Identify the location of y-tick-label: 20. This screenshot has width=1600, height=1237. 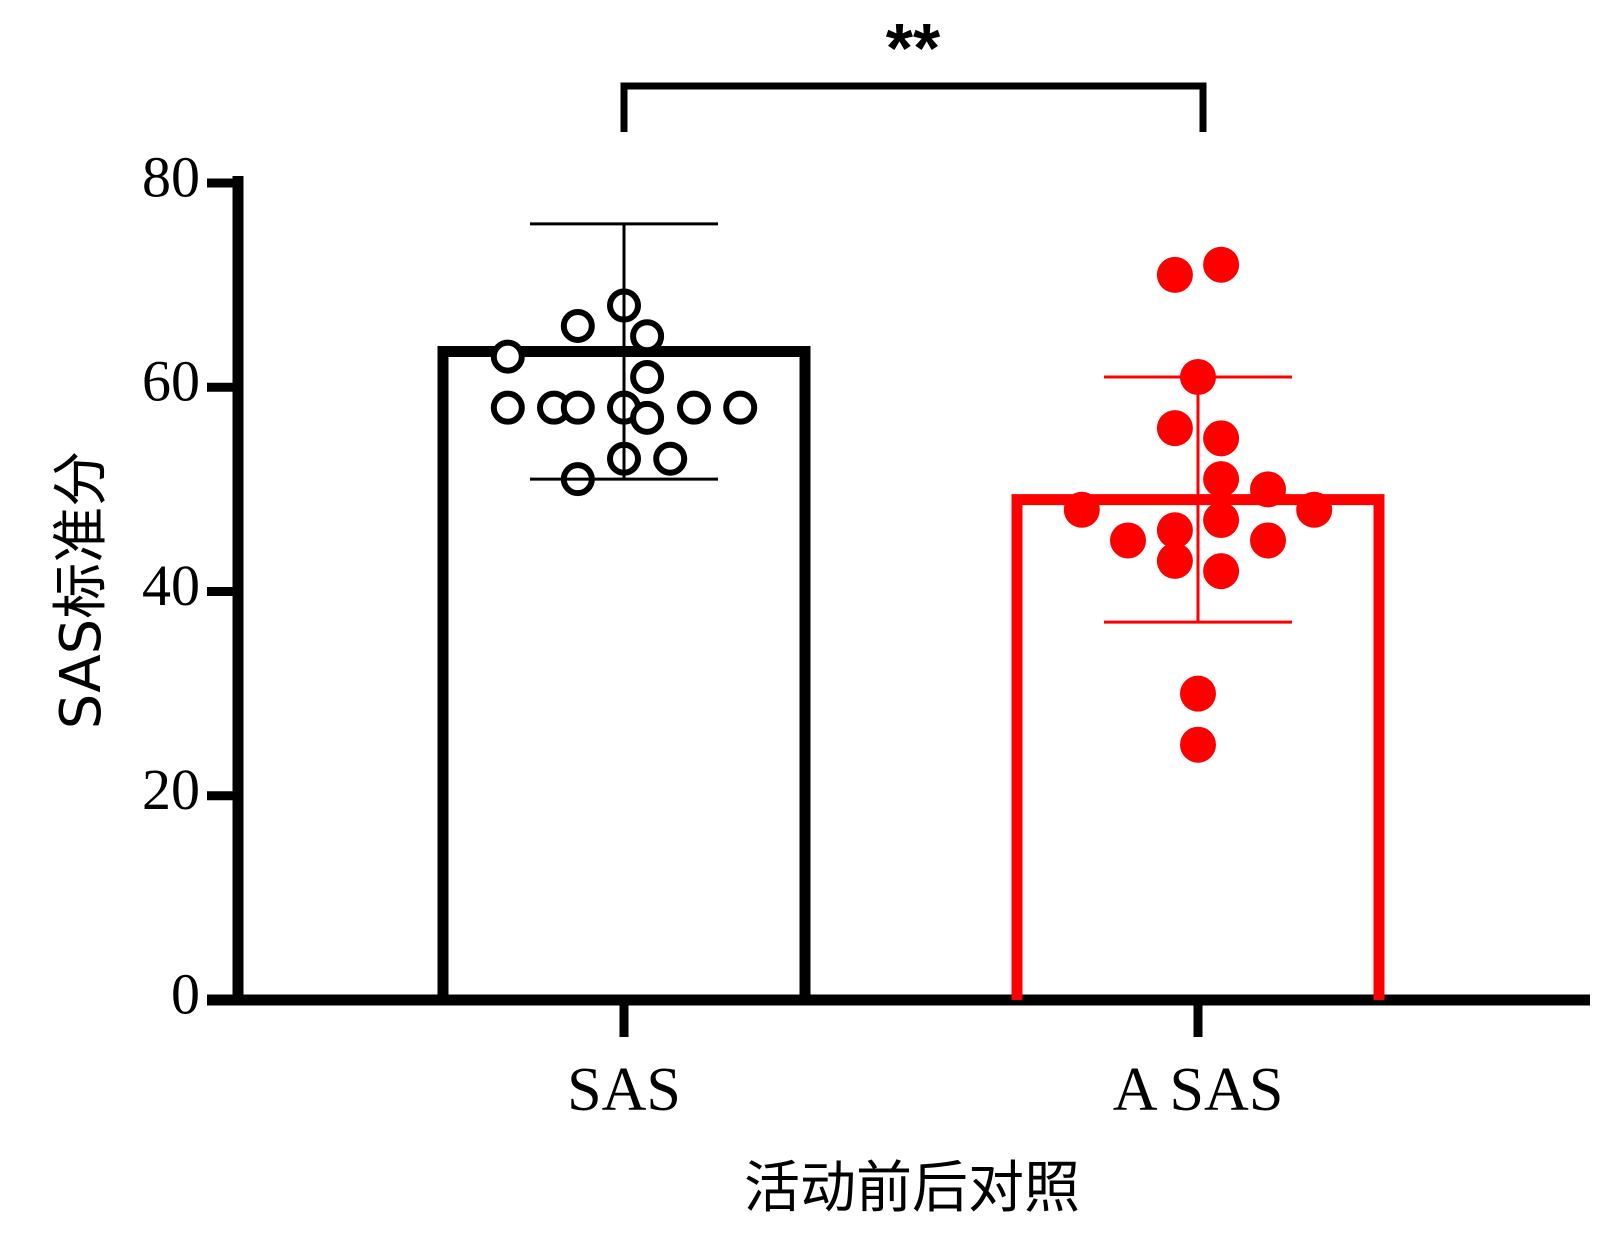
(171, 789).